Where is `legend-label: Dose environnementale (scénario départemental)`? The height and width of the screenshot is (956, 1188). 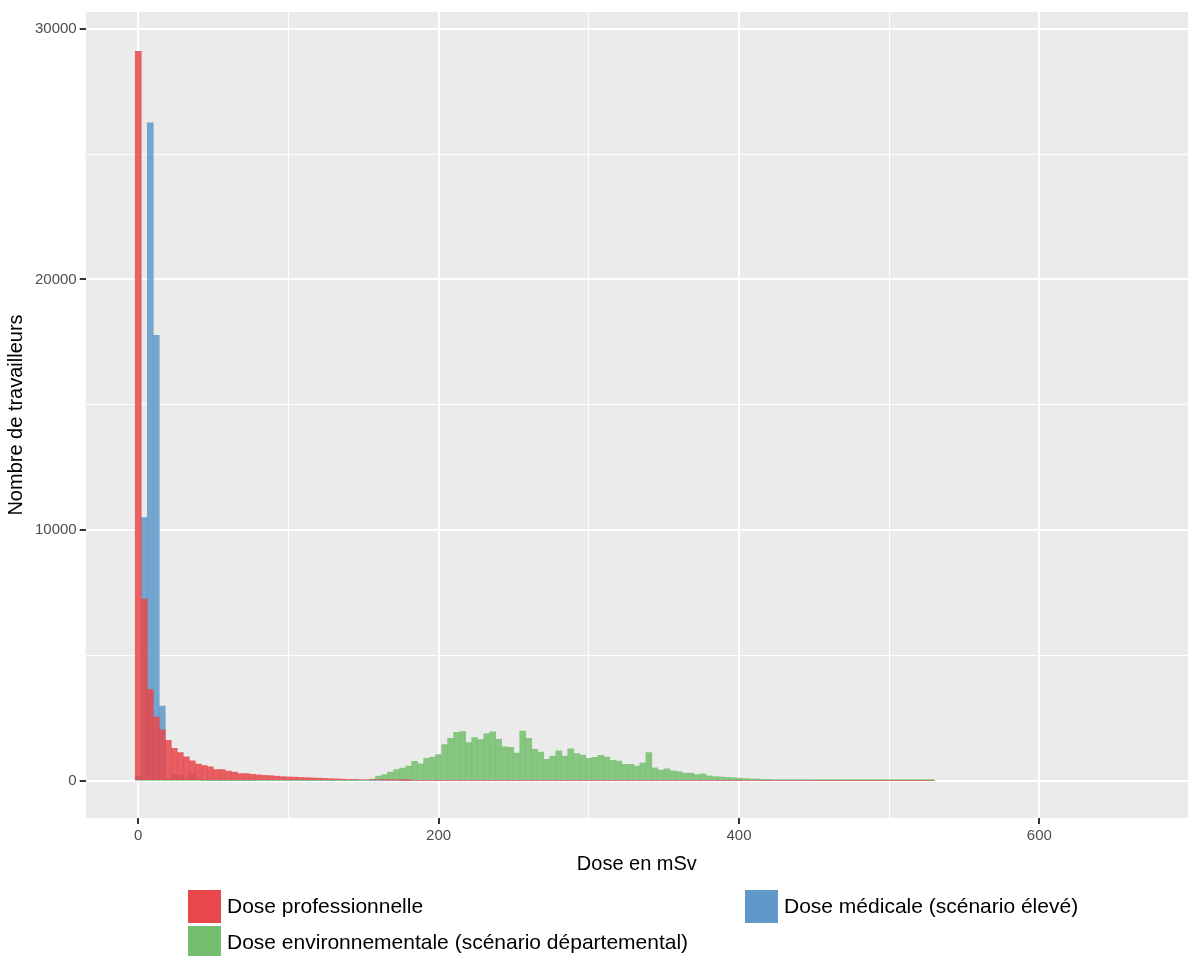 legend-label: Dose environnementale (scénario départemental) is located at coordinates (458, 942).